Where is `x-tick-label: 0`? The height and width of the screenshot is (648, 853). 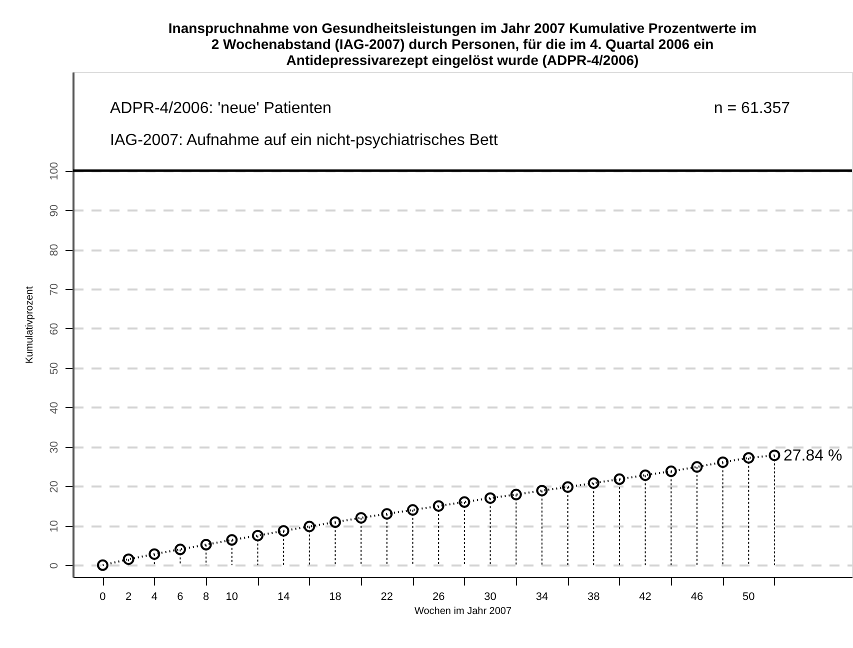 x-tick-label: 0 is located at coordinates (103, 597).